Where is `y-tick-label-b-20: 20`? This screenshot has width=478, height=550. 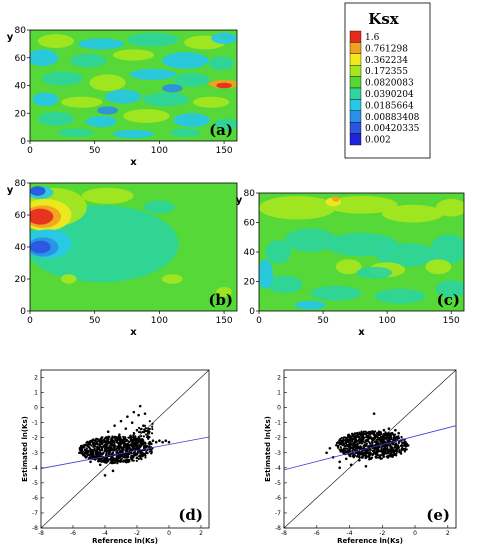 y-tick-label-b-20: 20 is located at coordinates (21, 280).